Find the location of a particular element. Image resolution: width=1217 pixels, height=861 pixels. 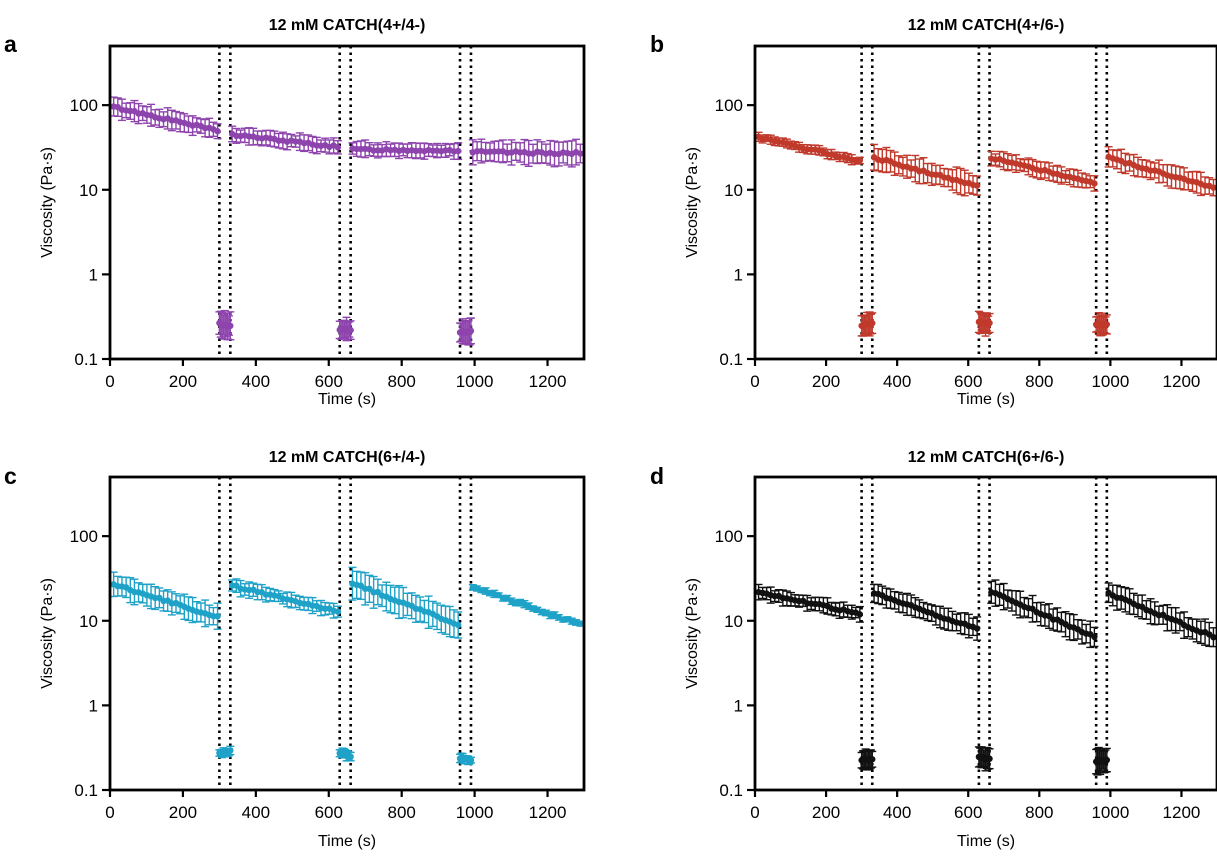

chart-title: 12 mM CATCH(6+/4-) is located at coordinates (347, 457).